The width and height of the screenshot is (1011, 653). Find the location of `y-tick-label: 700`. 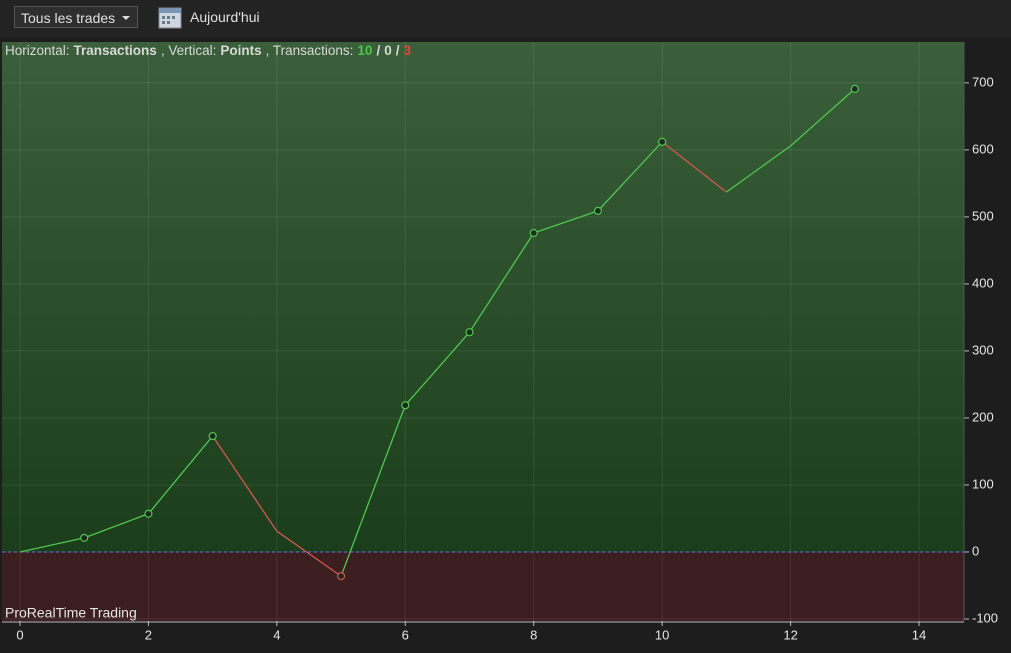

y-tick-label: 700 is located at coordinates (983, 81).